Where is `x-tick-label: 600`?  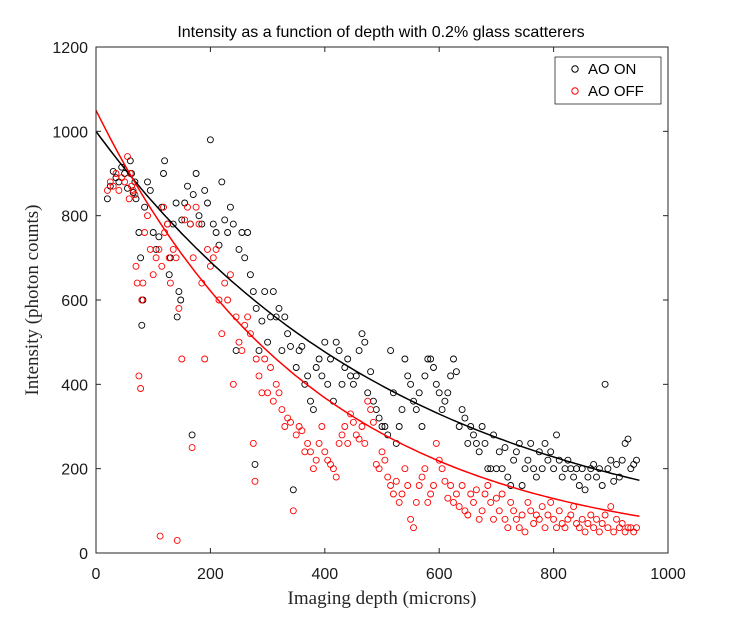
x-tick-label: 600 is located at coordinates (439, 574).